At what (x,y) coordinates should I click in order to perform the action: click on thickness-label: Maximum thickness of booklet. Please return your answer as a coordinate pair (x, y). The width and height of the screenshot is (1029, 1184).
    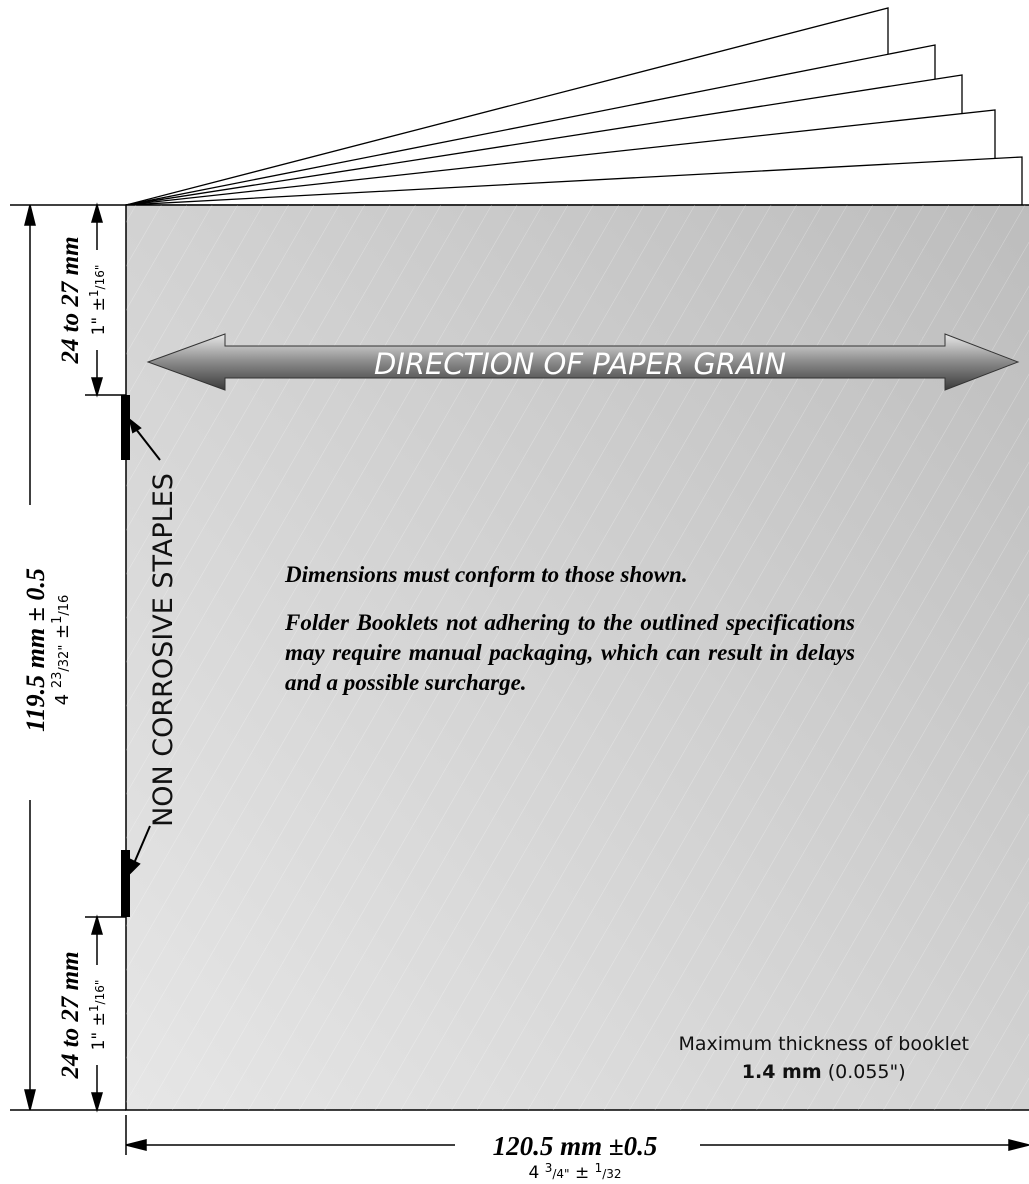
    Looking at the image, I should click on (823, 1044).